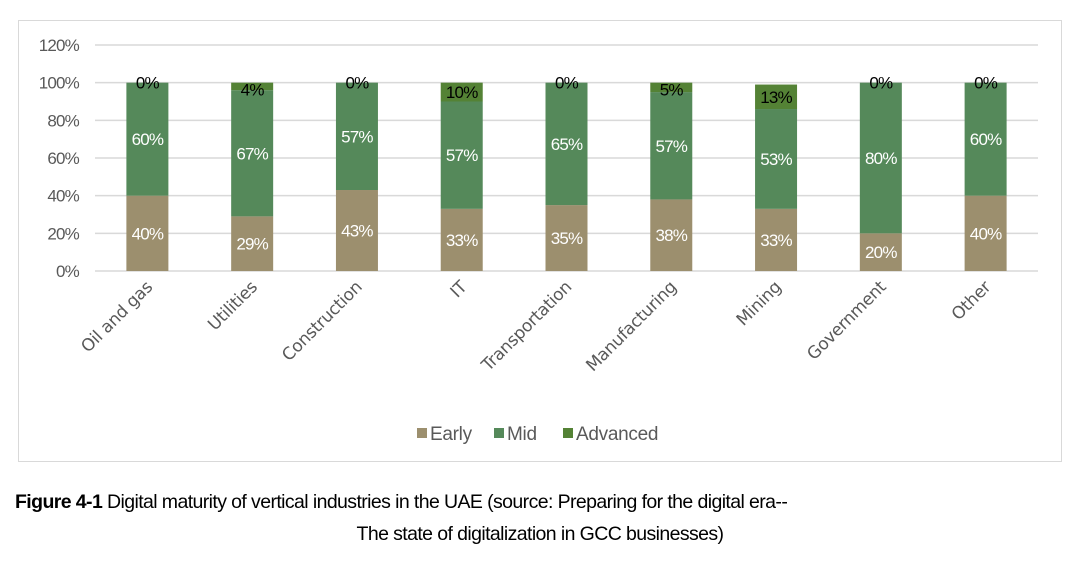  Describe the element at coordinates (631, 326) in the screenshot. I see `x-tick-label: Manufacturing` at that location.